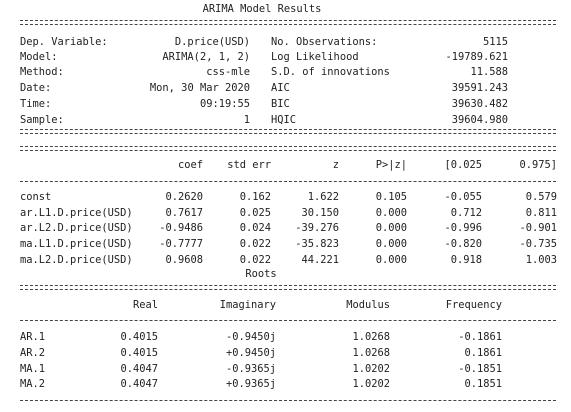 The height and width of the screenshot is (412, 571). Describe the element at coordinates (483, 353) in the screenshot. I see `cell: 0.1861` at that location.